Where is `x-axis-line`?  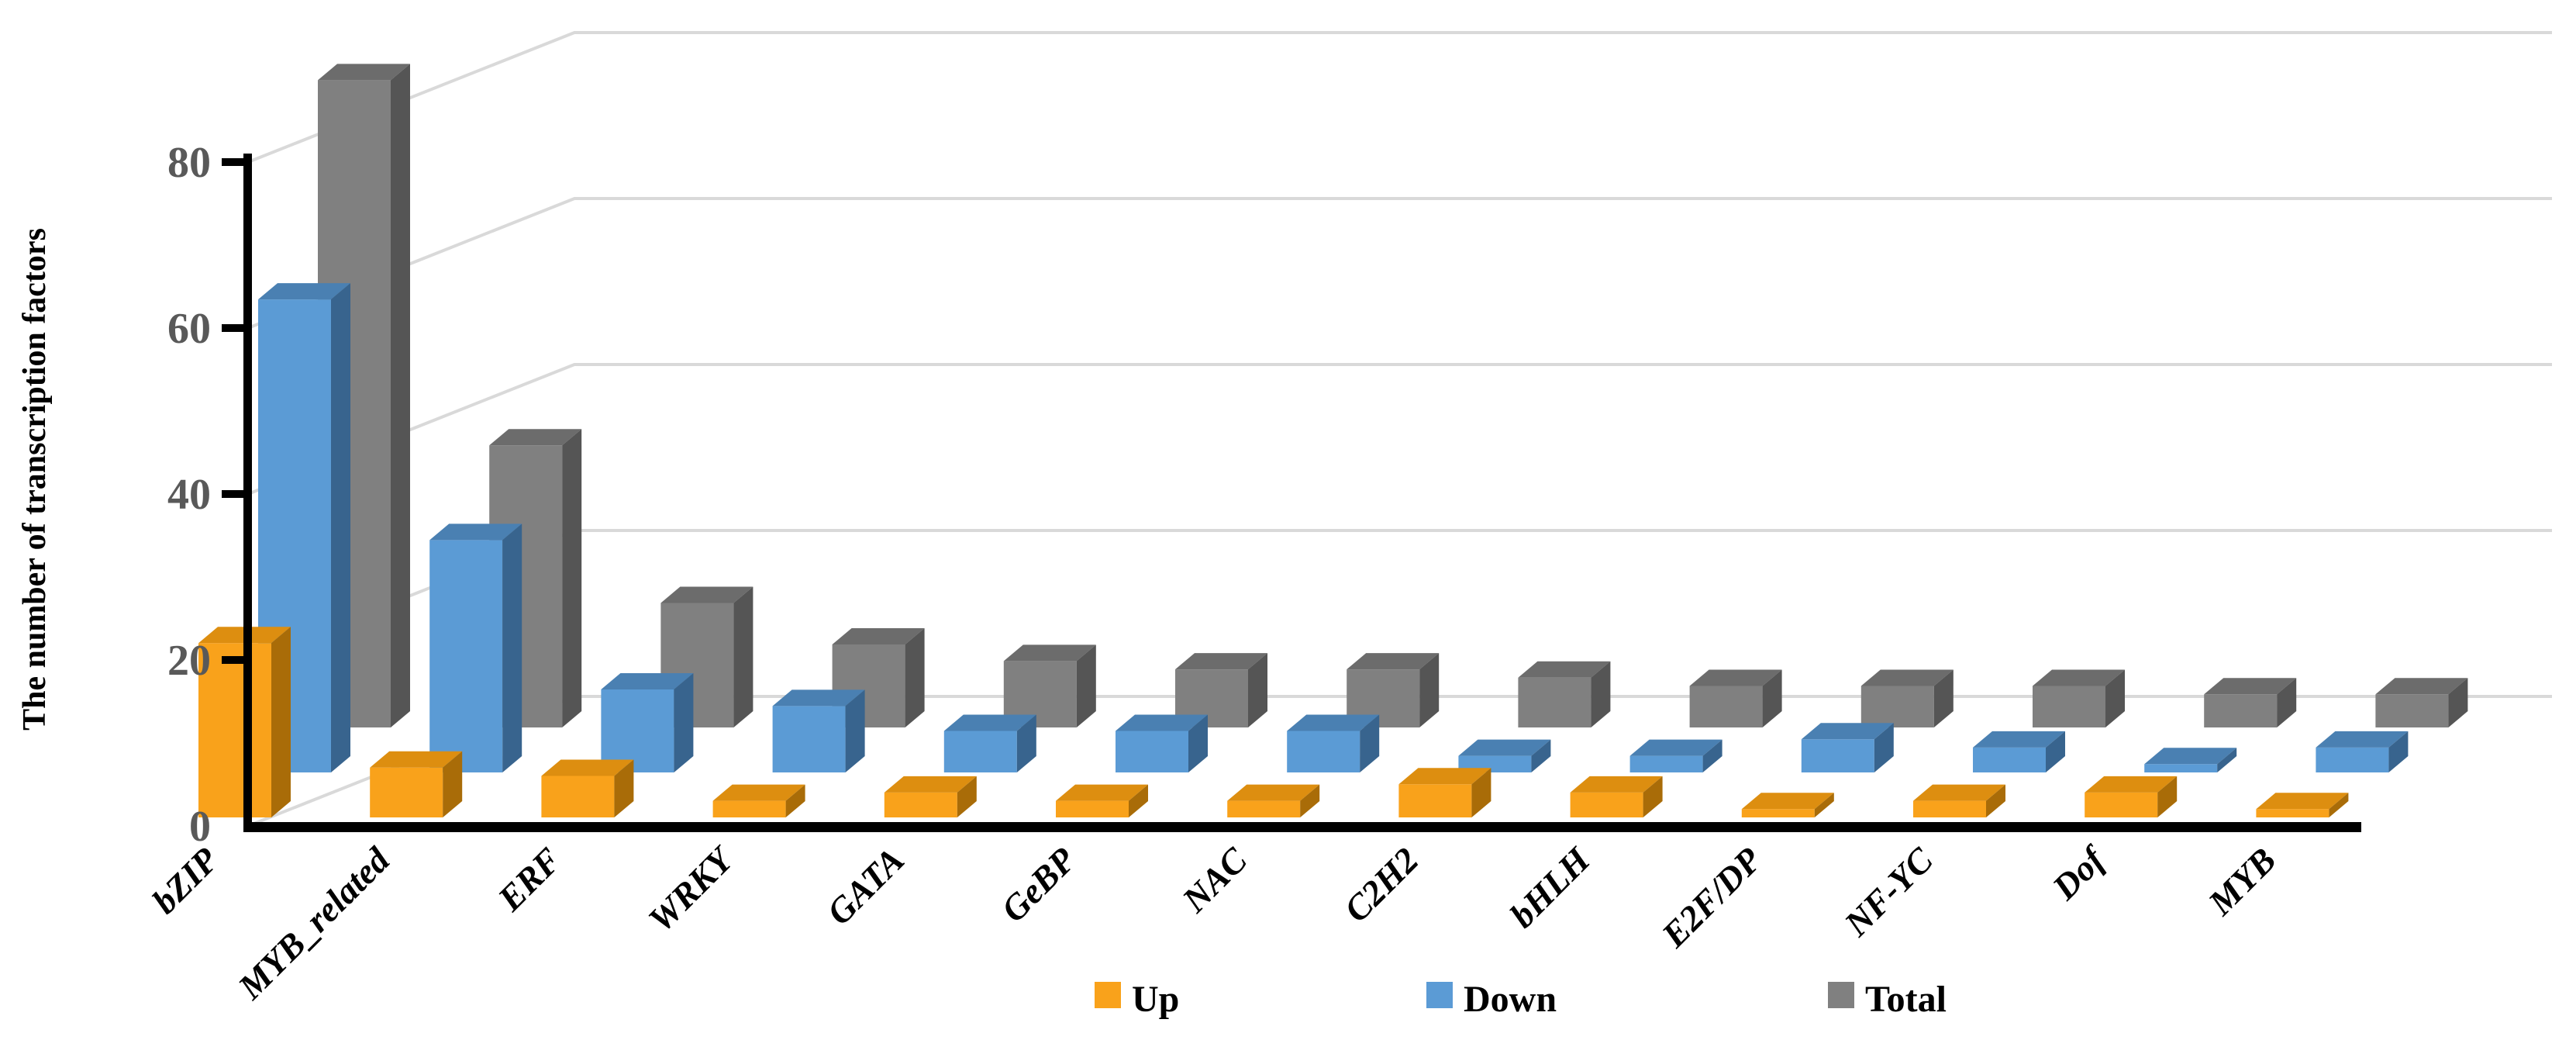
x-axis-line is located at coordinates (1302, 827).